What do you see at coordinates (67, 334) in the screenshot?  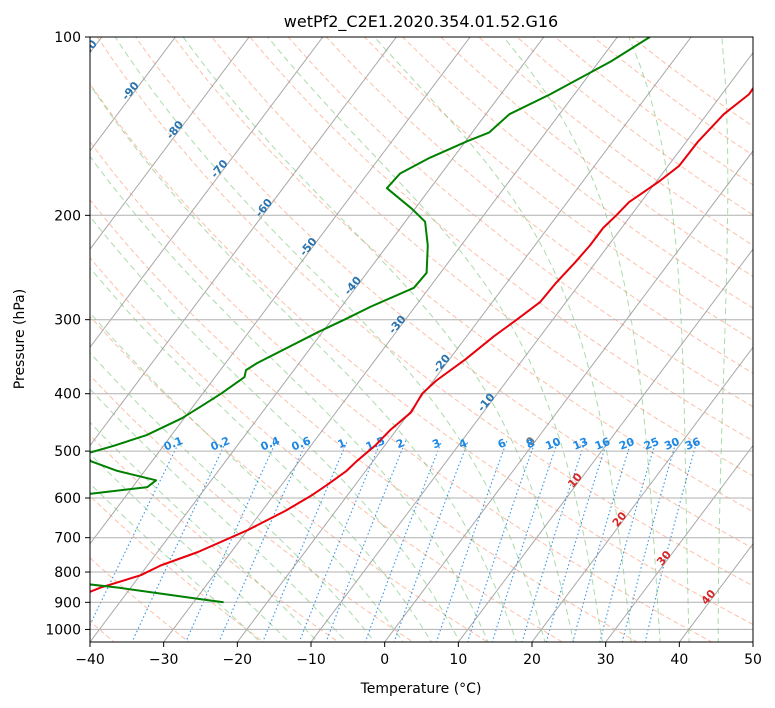 I see `y-axis-ticks: 100 200 300 400 500 600 700 800 900 1000` at bounding box center [67, 334].